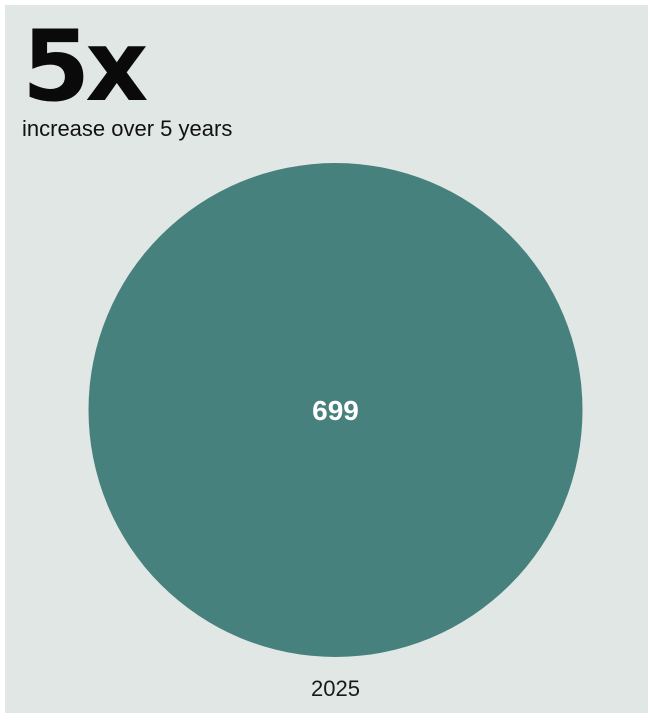  What do you see at coordinates (85, 67) in the screenshot?
I see `headline-multiplier: 5x` at bounding box center [85, 67].